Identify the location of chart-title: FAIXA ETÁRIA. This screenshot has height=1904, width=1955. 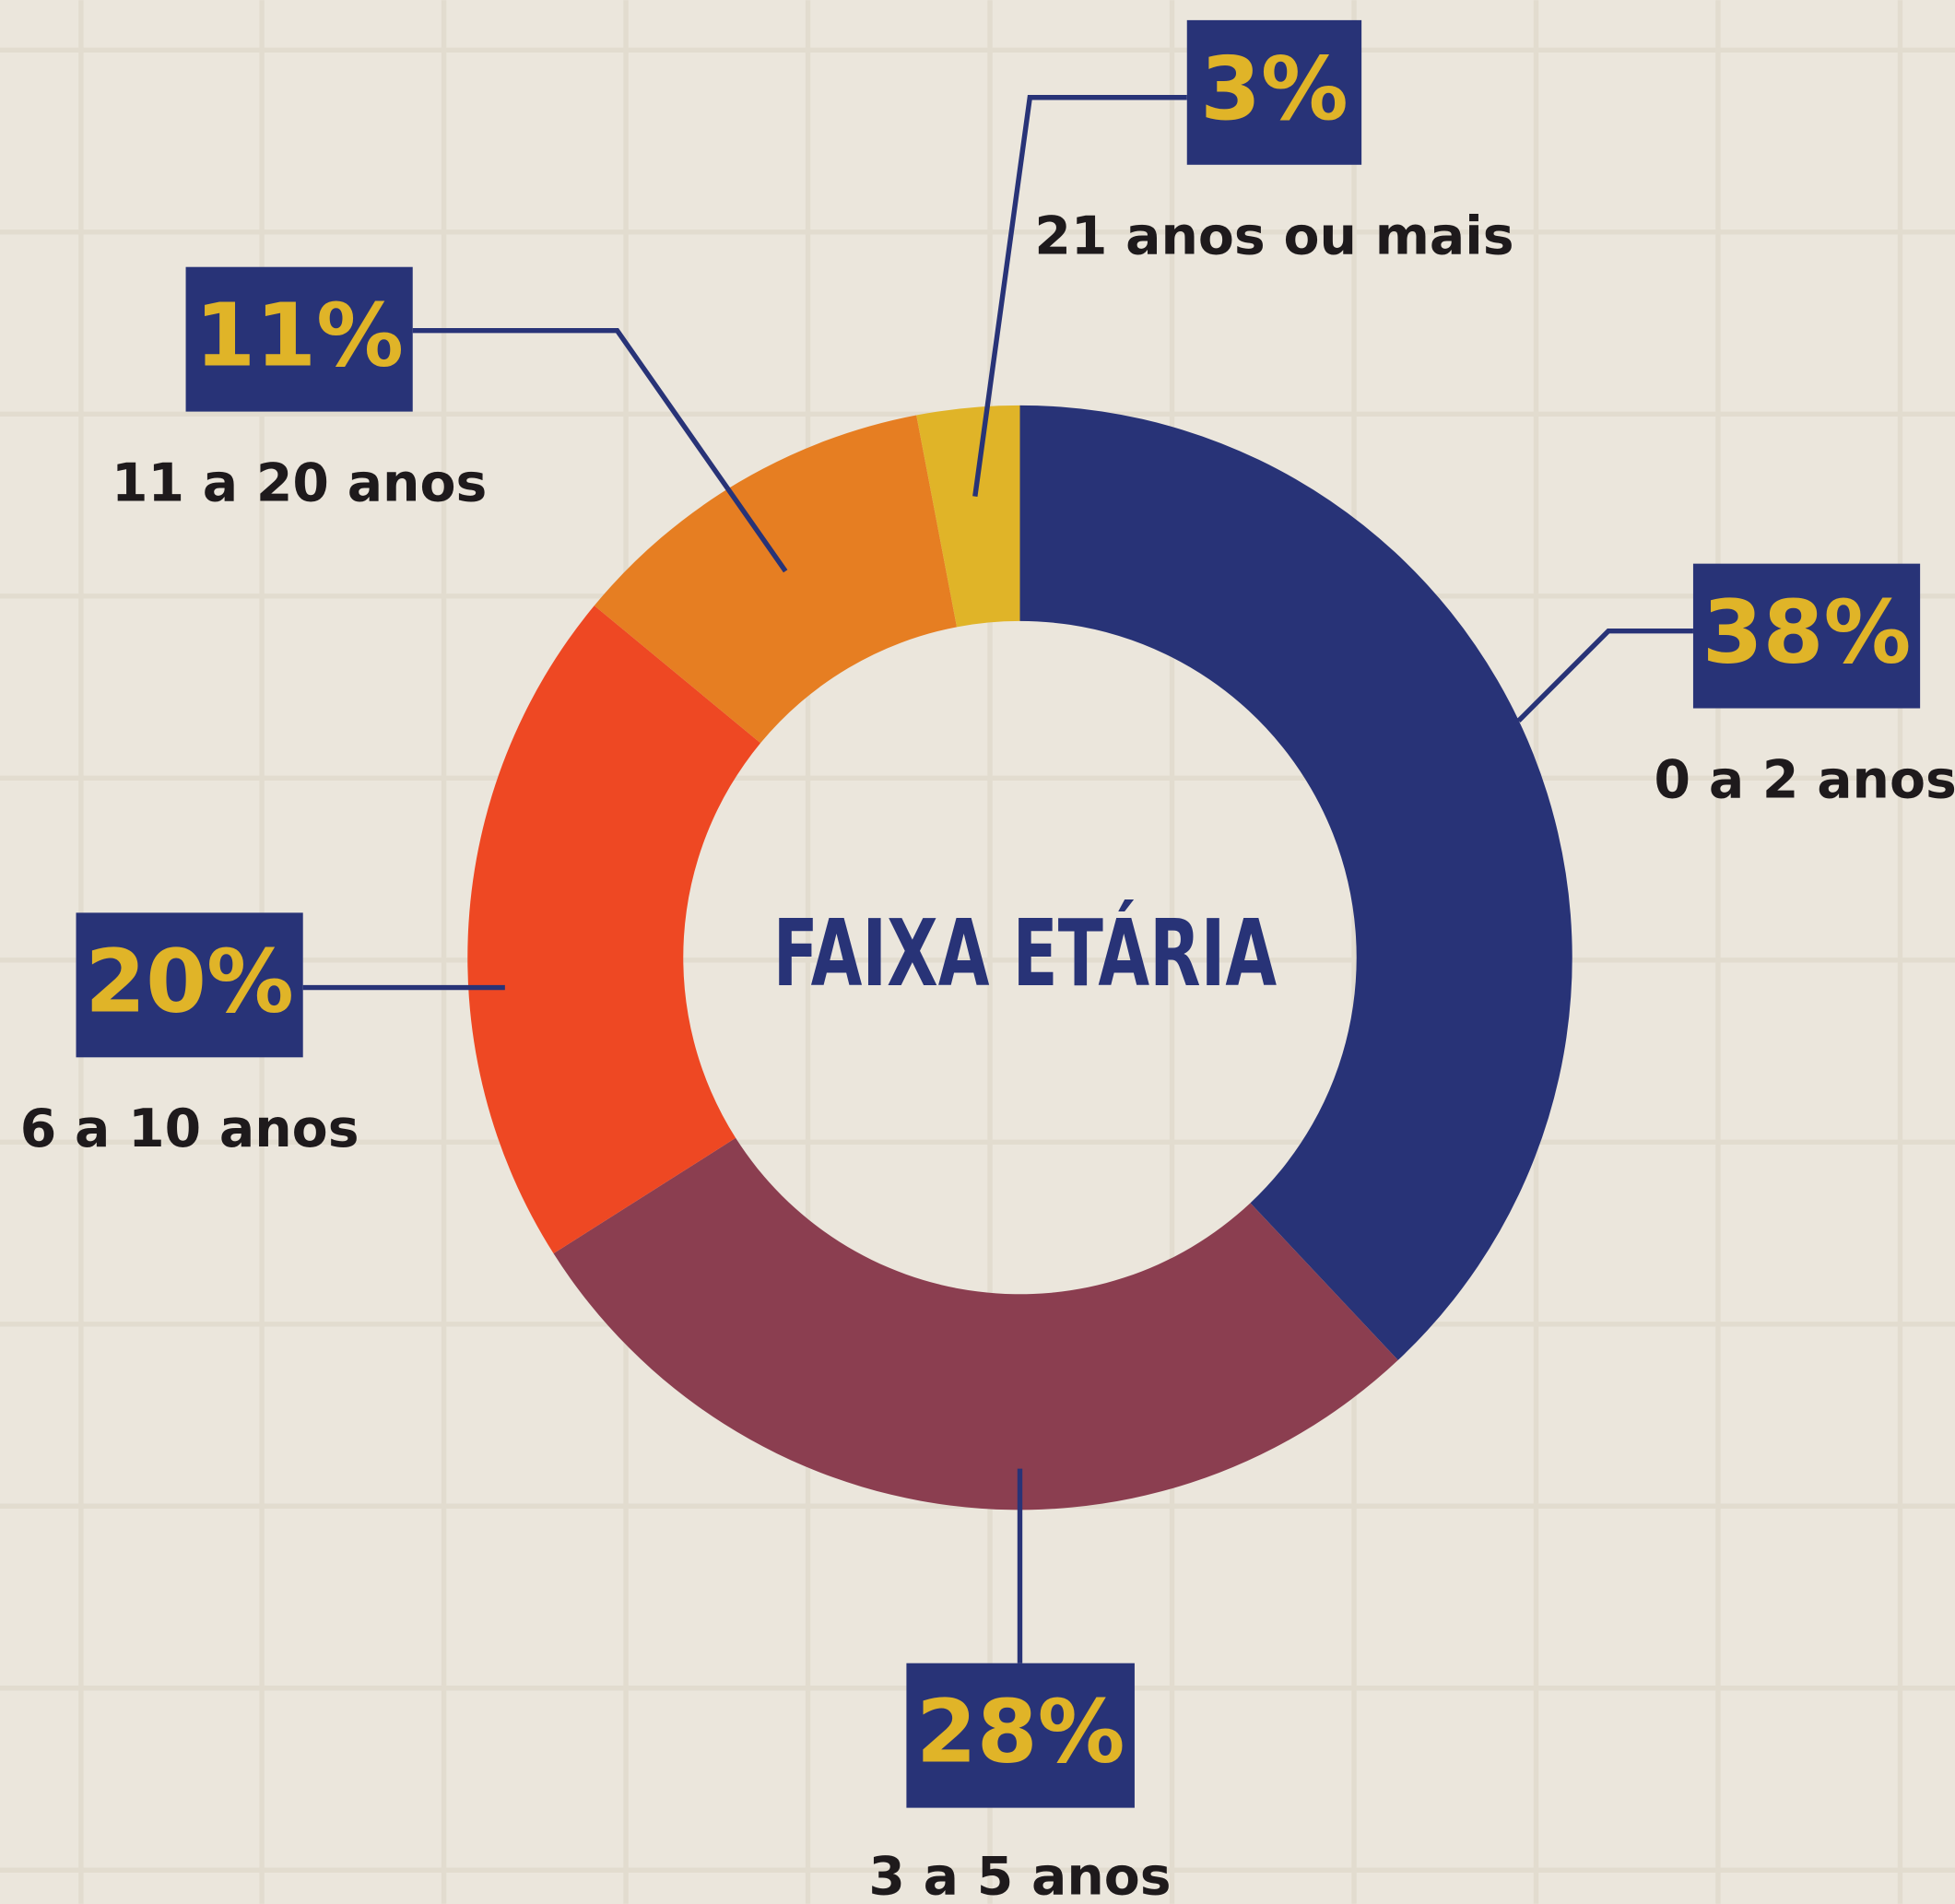
(1026, 953).